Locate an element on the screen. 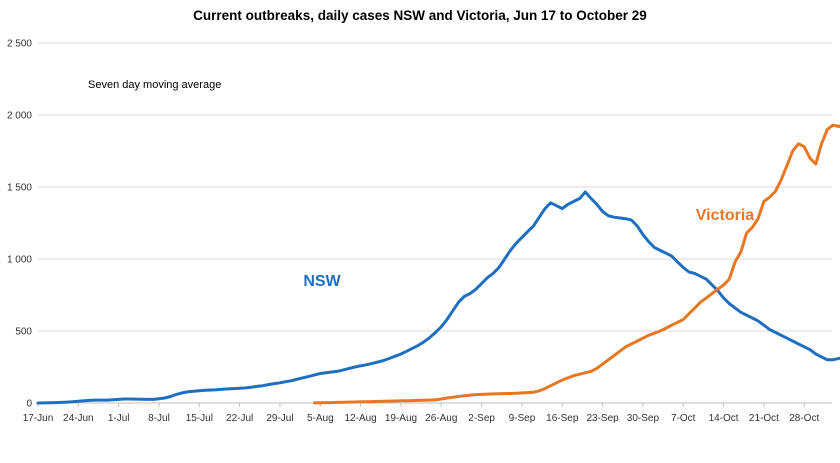 The width and height of the screenshot is (840, 463). x-tick-label: 29-Jul is located at coordinates (279, 418).